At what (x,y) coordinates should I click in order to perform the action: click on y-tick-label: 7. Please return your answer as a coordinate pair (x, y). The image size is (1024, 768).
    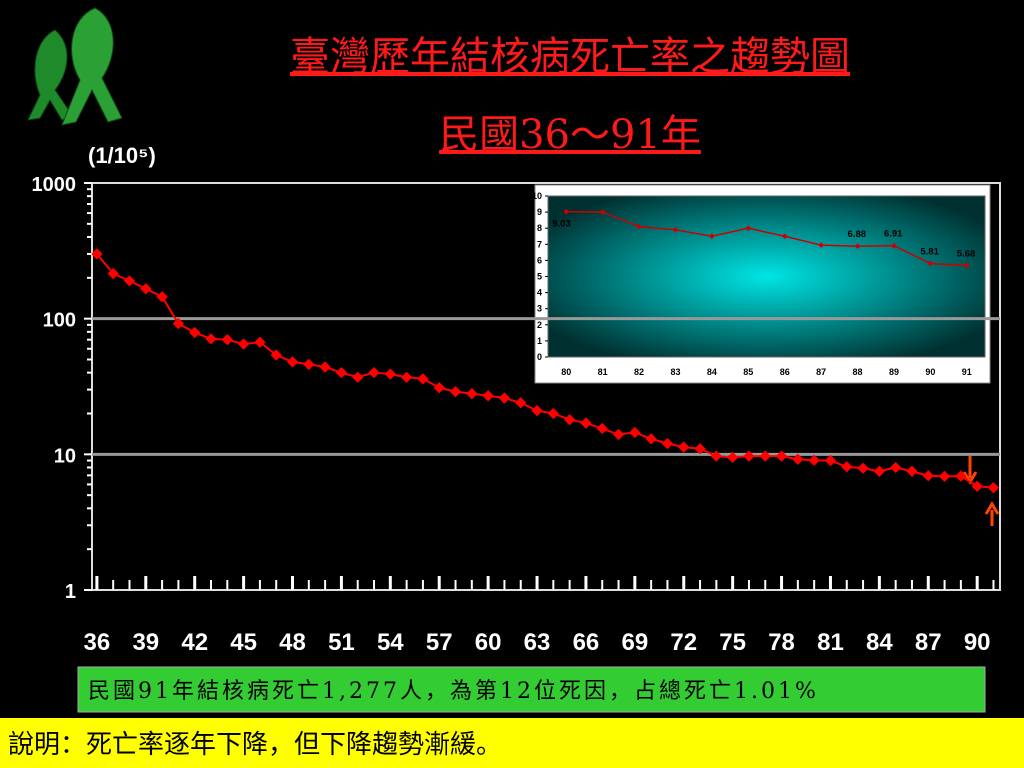
    Looking at the image, I should click on (539, 244).